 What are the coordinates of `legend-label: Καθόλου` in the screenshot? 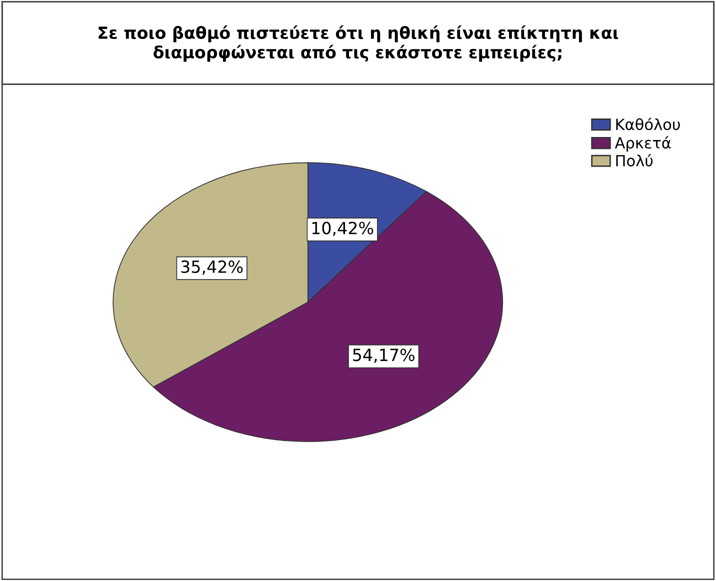 It's located at (648, 124).